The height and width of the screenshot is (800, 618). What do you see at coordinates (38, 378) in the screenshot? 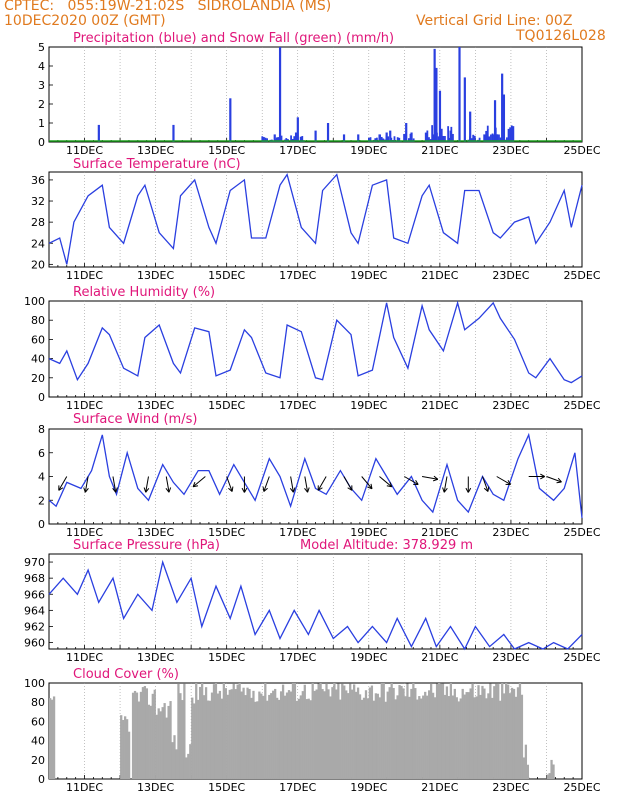
I see `y-tick-label: 20` at bounding box center [38, 378].